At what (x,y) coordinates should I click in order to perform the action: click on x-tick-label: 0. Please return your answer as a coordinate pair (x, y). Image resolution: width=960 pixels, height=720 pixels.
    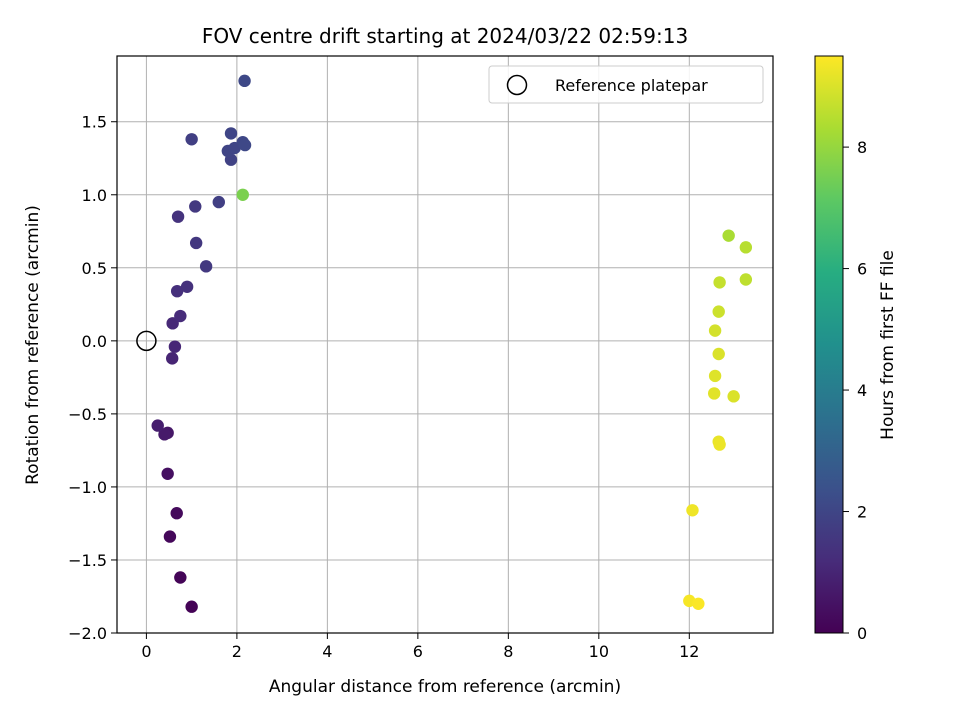
    Looking at the image, I should click on (146, 651).